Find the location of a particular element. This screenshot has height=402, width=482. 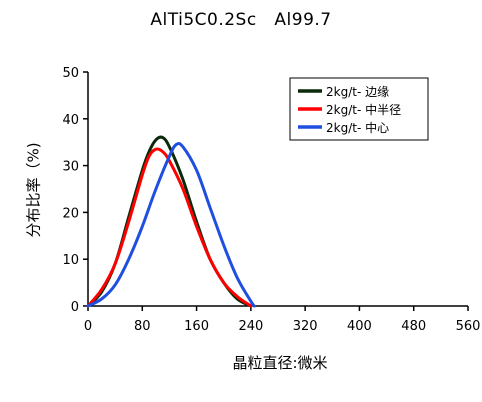

y-tick-label: 40 is located at coordinates (70, 120).